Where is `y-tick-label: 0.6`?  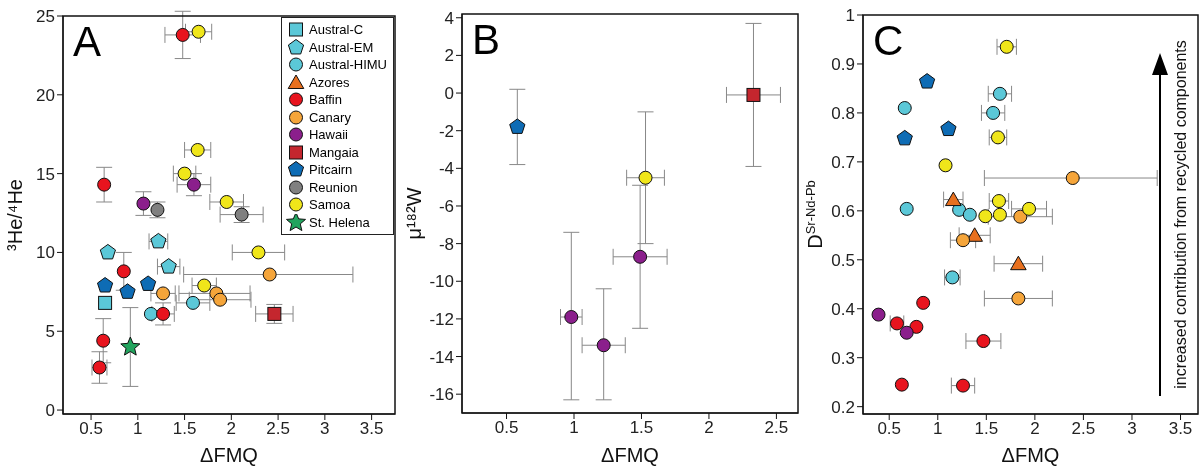
y-tick-label: 0.6 is located at coordinates (843, 211).